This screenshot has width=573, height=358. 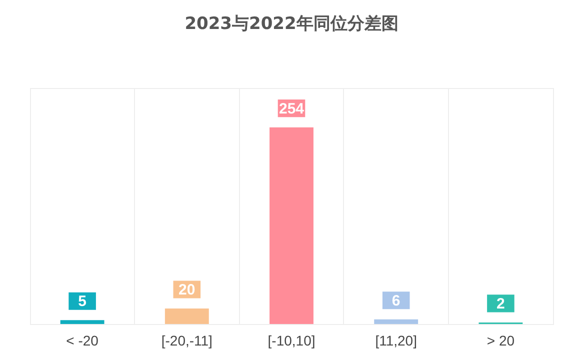 I want to click on x-tick-label: < -20, so click(x=82, y=340).